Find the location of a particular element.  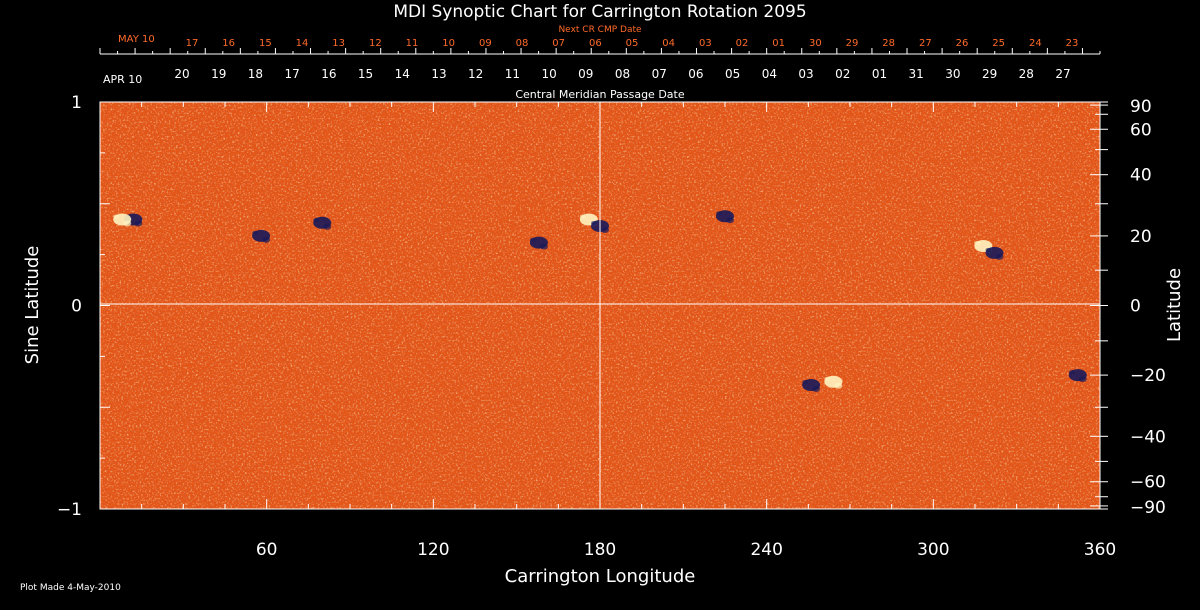

x-tick-label: 240 is located at coordinates (766, 550).